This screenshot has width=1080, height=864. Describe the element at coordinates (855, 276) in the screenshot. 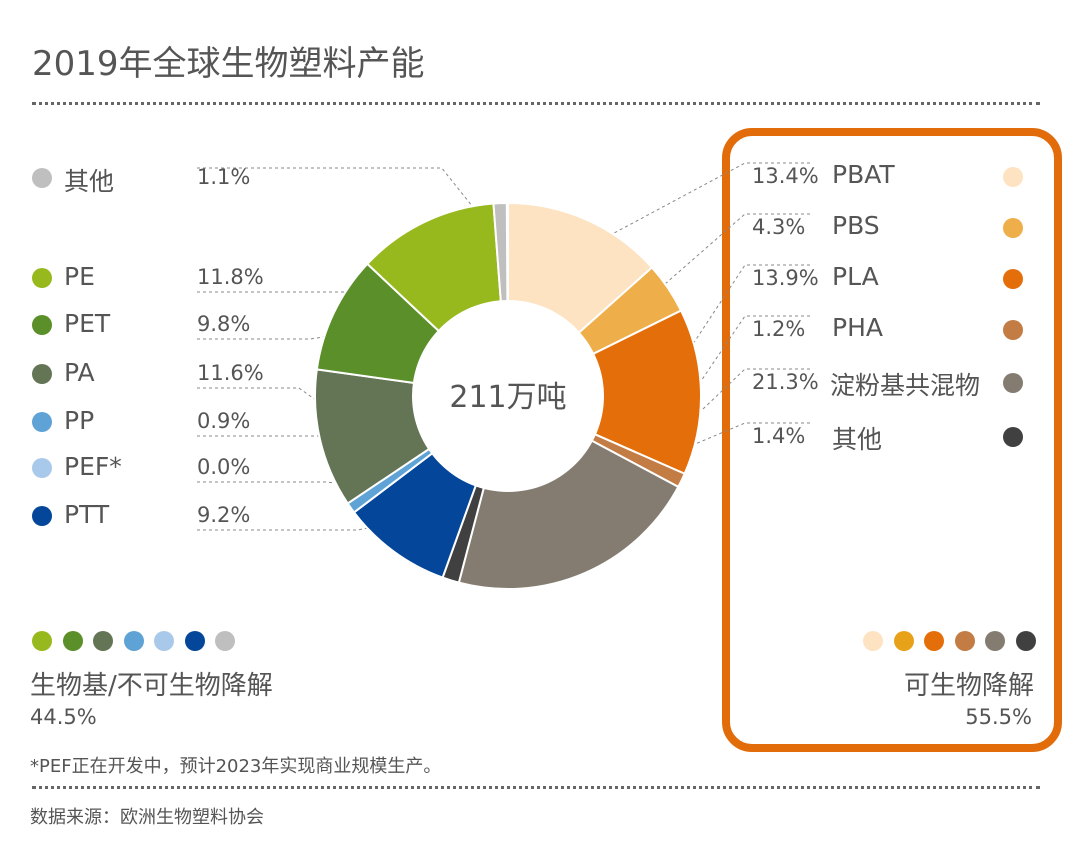

I see `legend-label: PLA` at that location.